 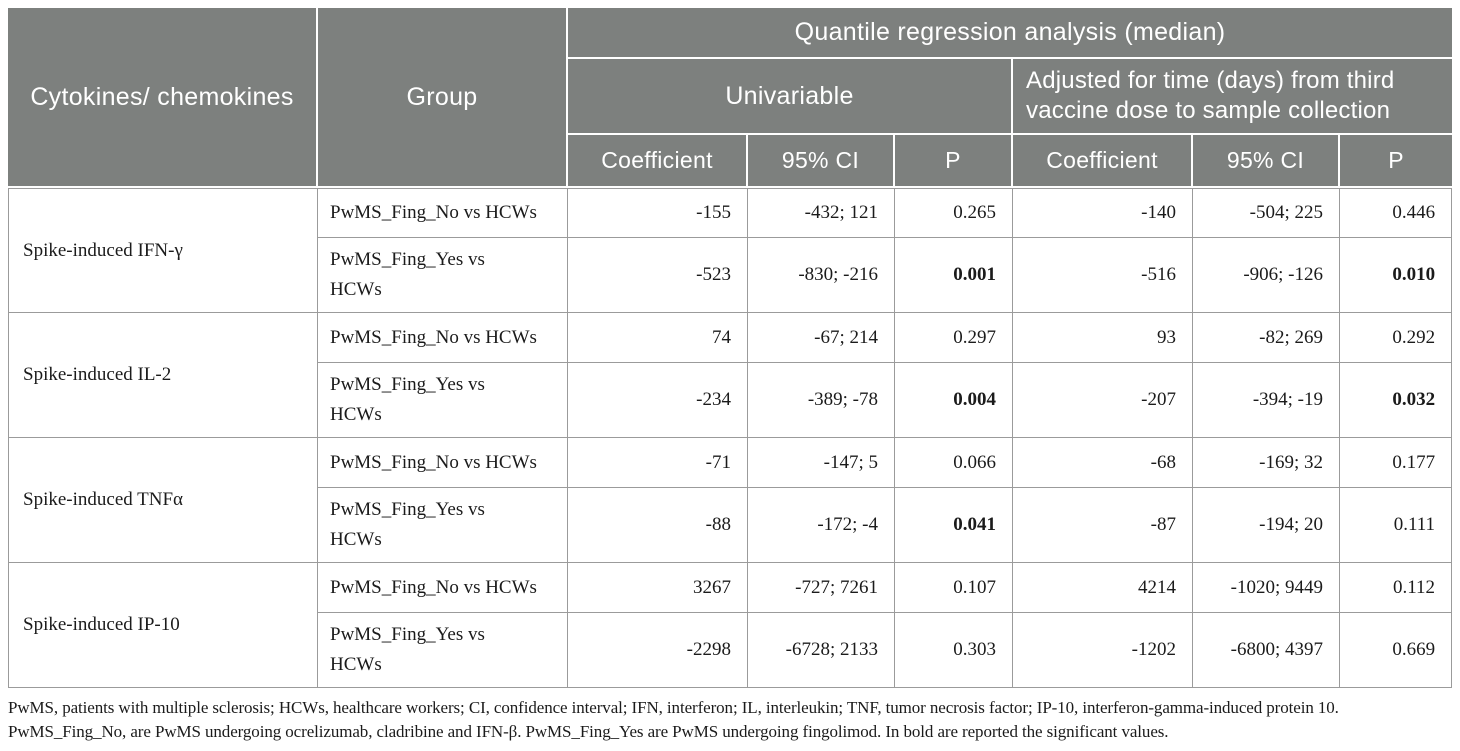 What do you see at coordinates (1103, 588) in the screenshot?
I see `adj-coefficient-cell: 4214` at bounding box center [1103, 588].